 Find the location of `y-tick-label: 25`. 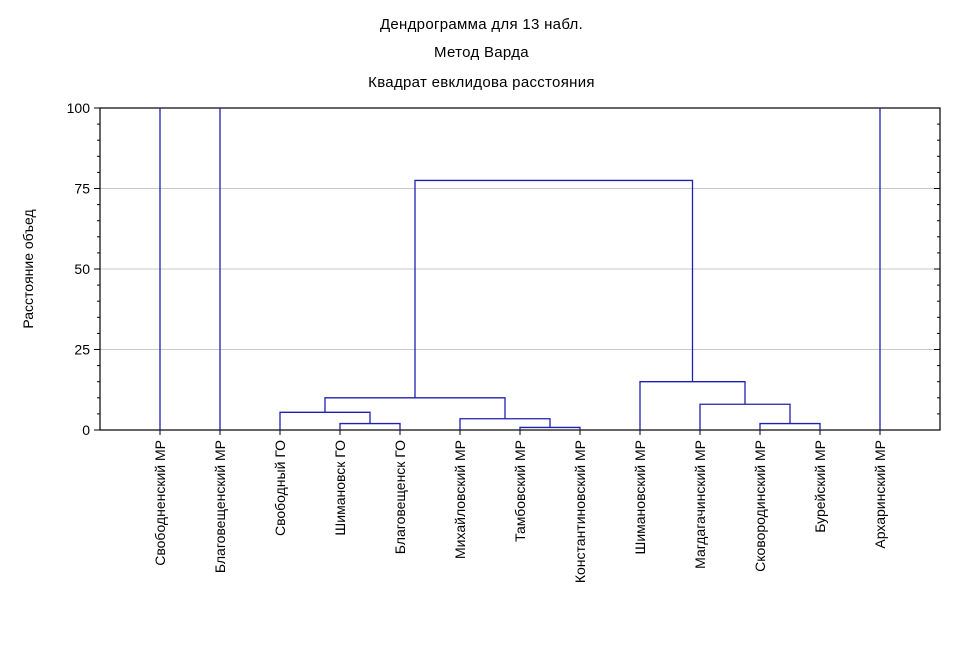

y-tick-label: 25 is located at coordinates (82, 350).